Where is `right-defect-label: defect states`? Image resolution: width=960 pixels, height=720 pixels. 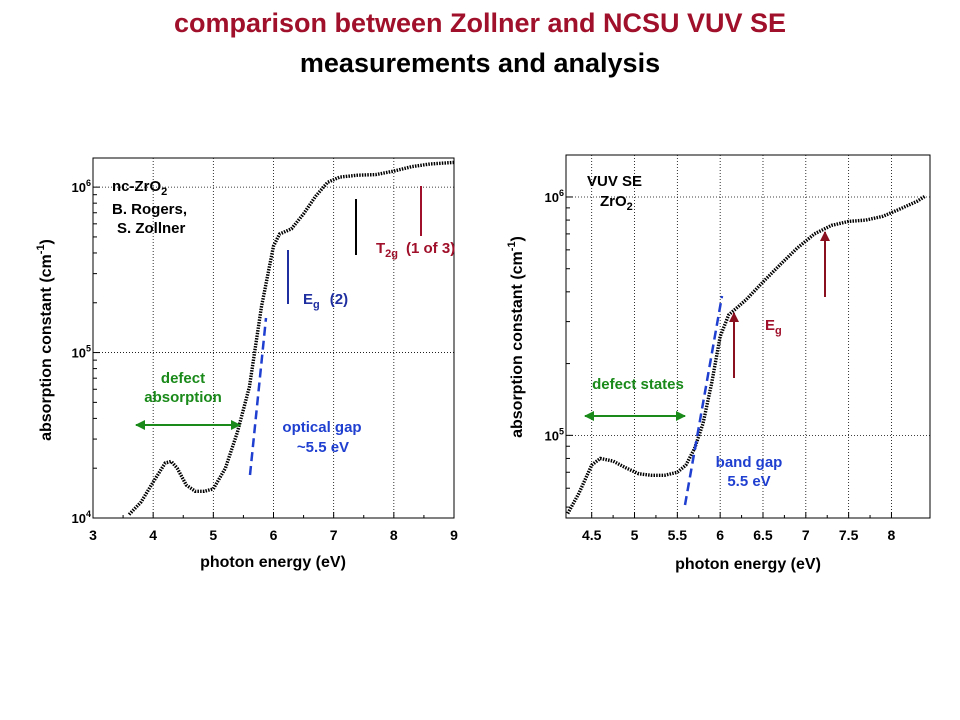
right-defect-label: defect states is located at coordinates (638, 384).